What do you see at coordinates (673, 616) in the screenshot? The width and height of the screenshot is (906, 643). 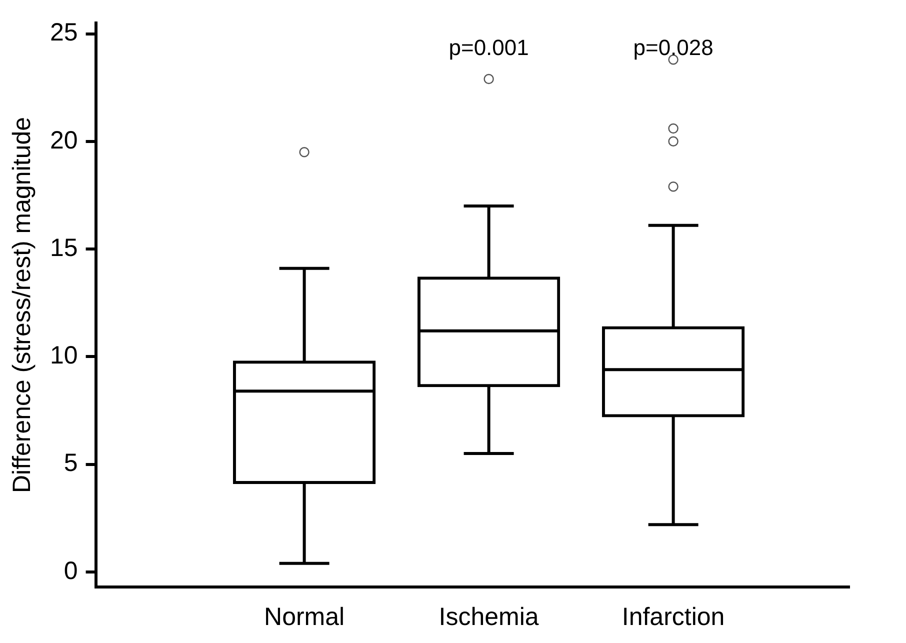 I see `x-tick-label: Infarction` at bounding box center [673, 616].